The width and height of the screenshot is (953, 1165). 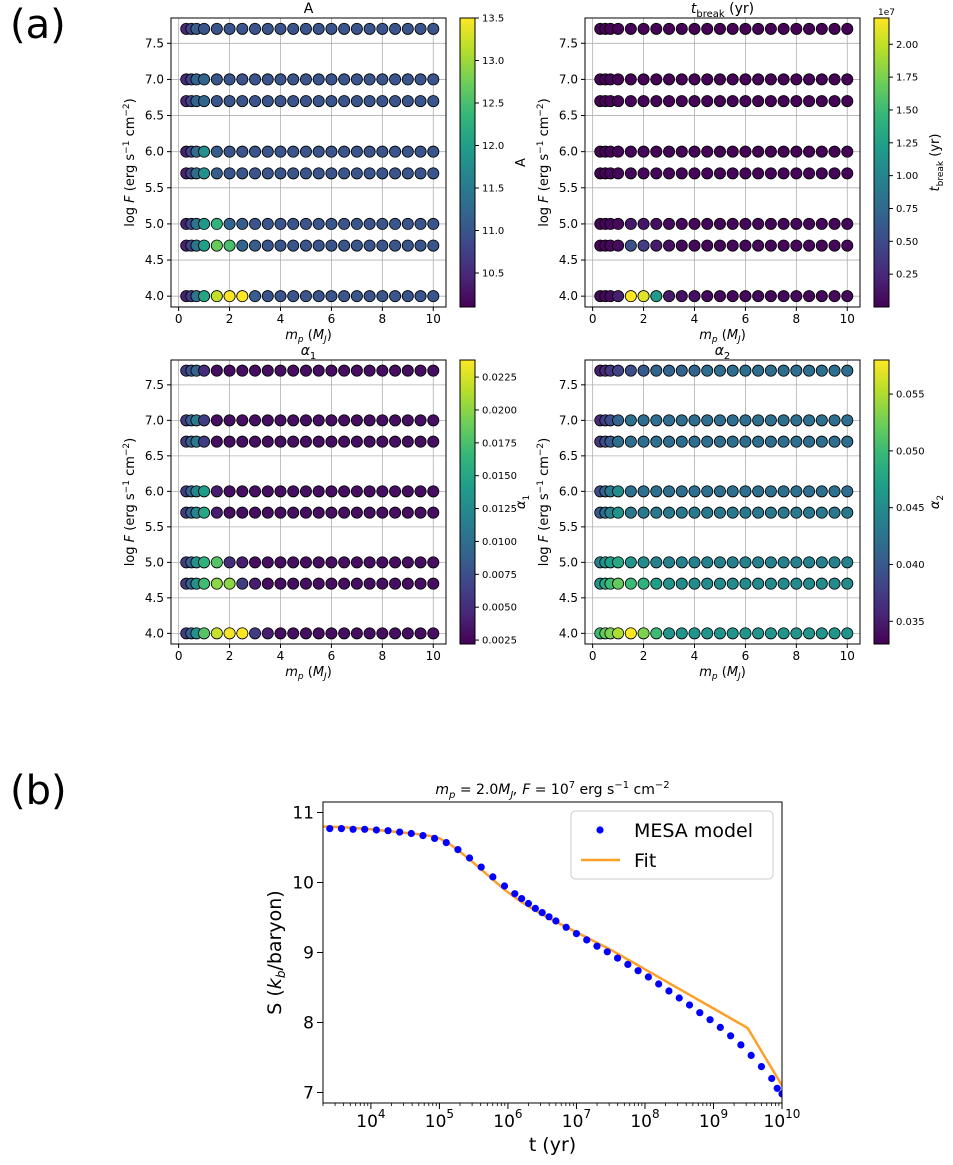 I want to click on x-tick-label: 4, so click(x=281, y=319).